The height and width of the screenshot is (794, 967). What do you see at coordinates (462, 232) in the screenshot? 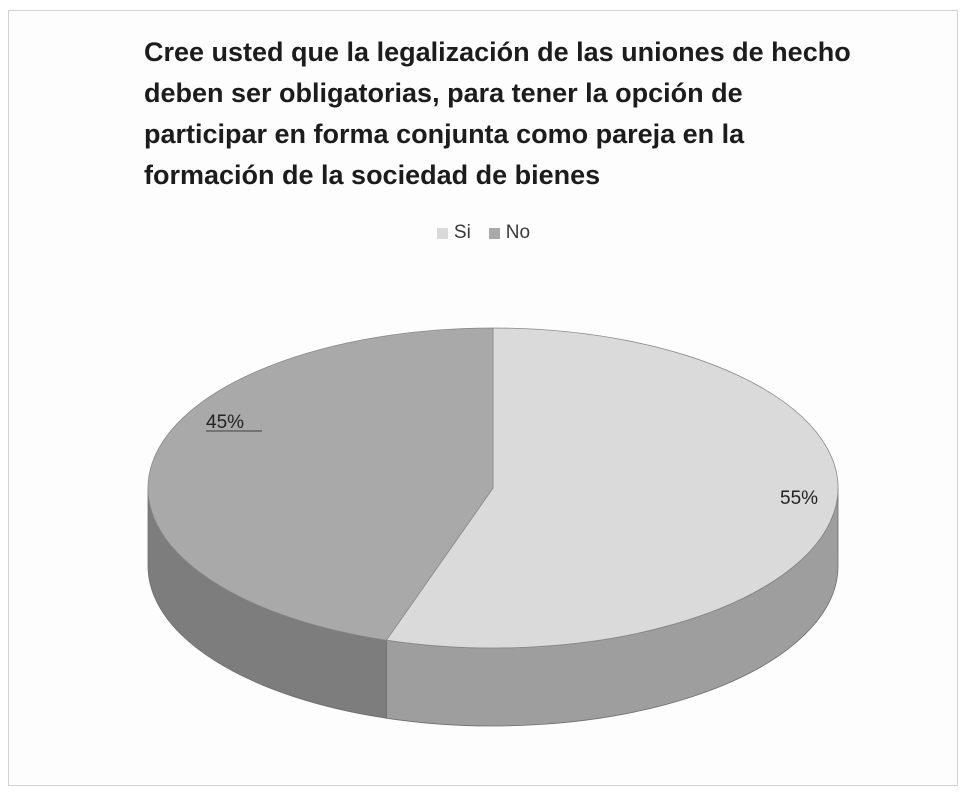
I see `legend-label-si: Si` at bounding box center [462, 232].